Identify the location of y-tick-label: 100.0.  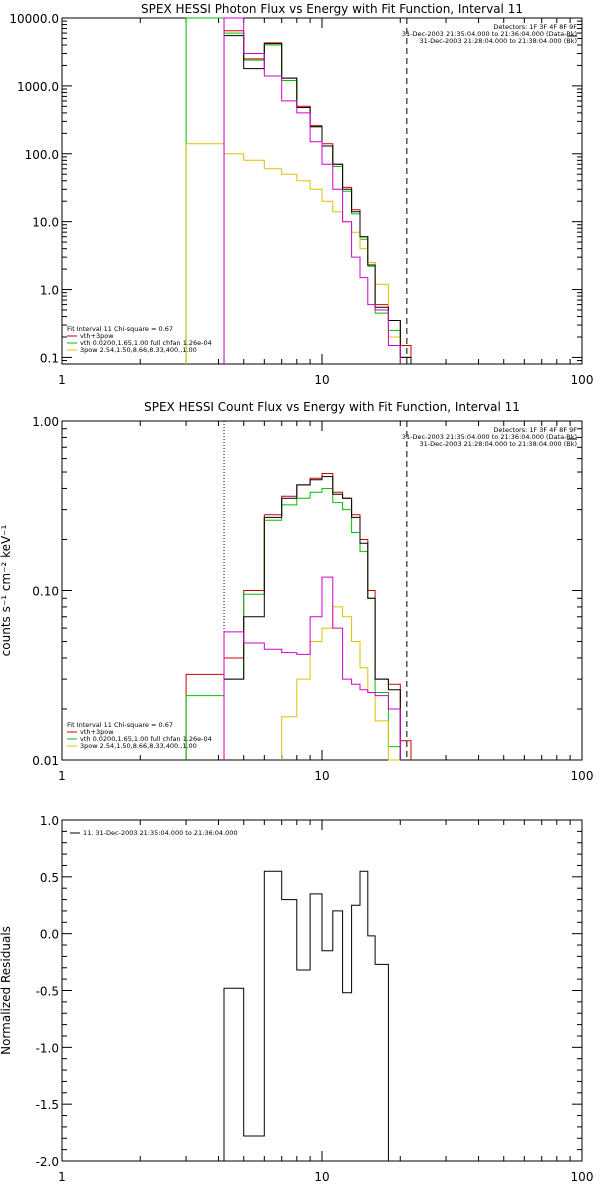
(42, 155).